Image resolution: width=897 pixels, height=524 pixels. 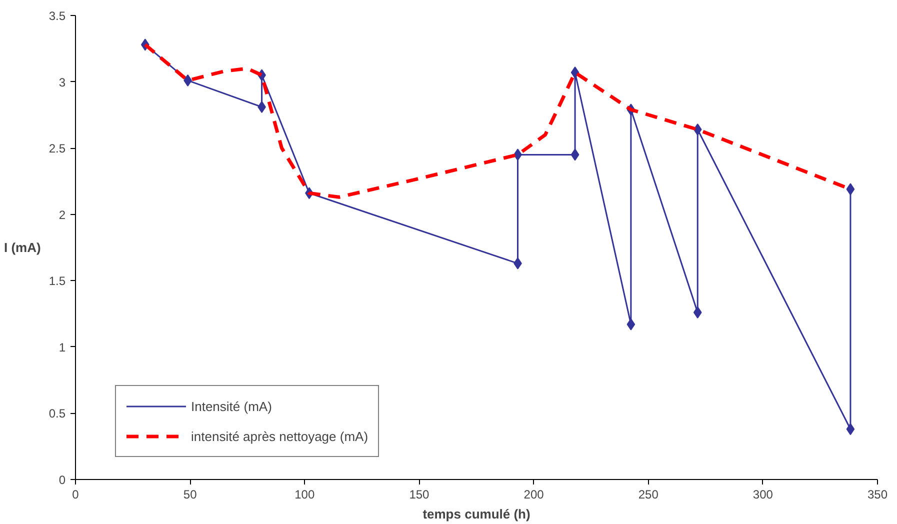 I want to click on legend-label: Intensité (mA), so click(x=231, y=406).